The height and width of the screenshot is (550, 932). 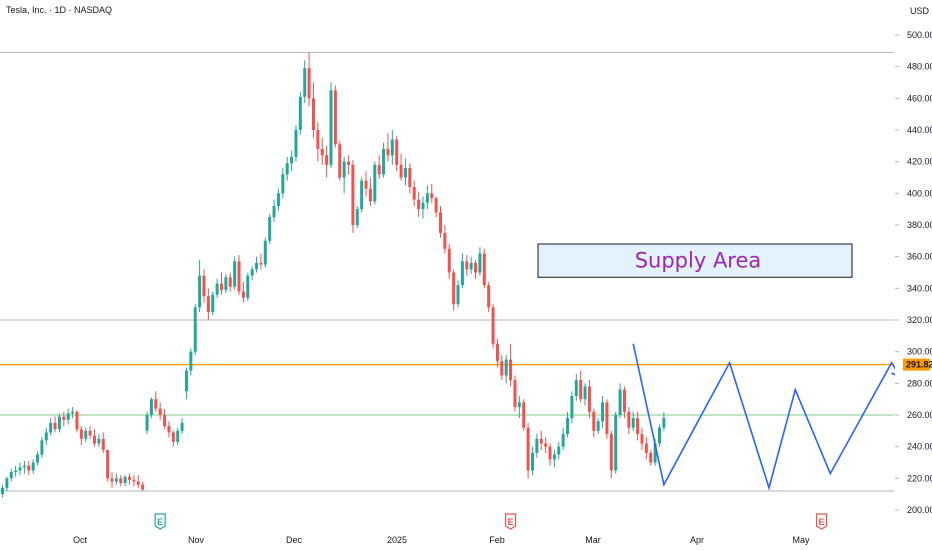 I want to click on earnings-marker-shape, so click(x=160, y=521).